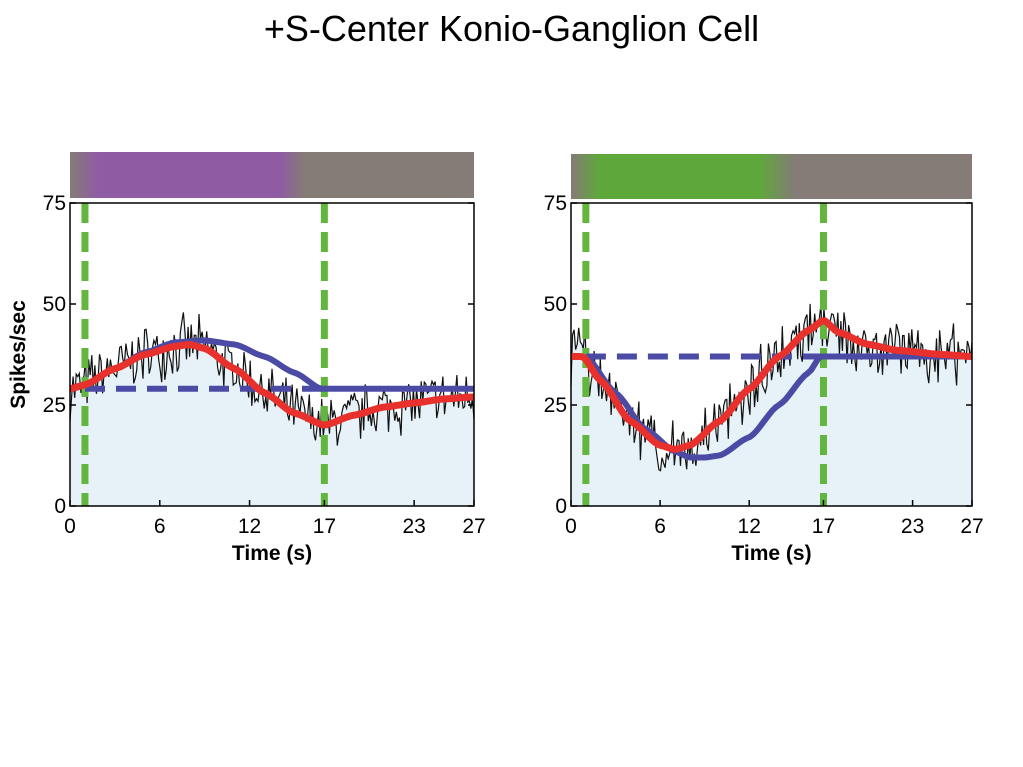 This screenshot has width=1023, height=767. I want to click on model-curve, so click(778, 407).